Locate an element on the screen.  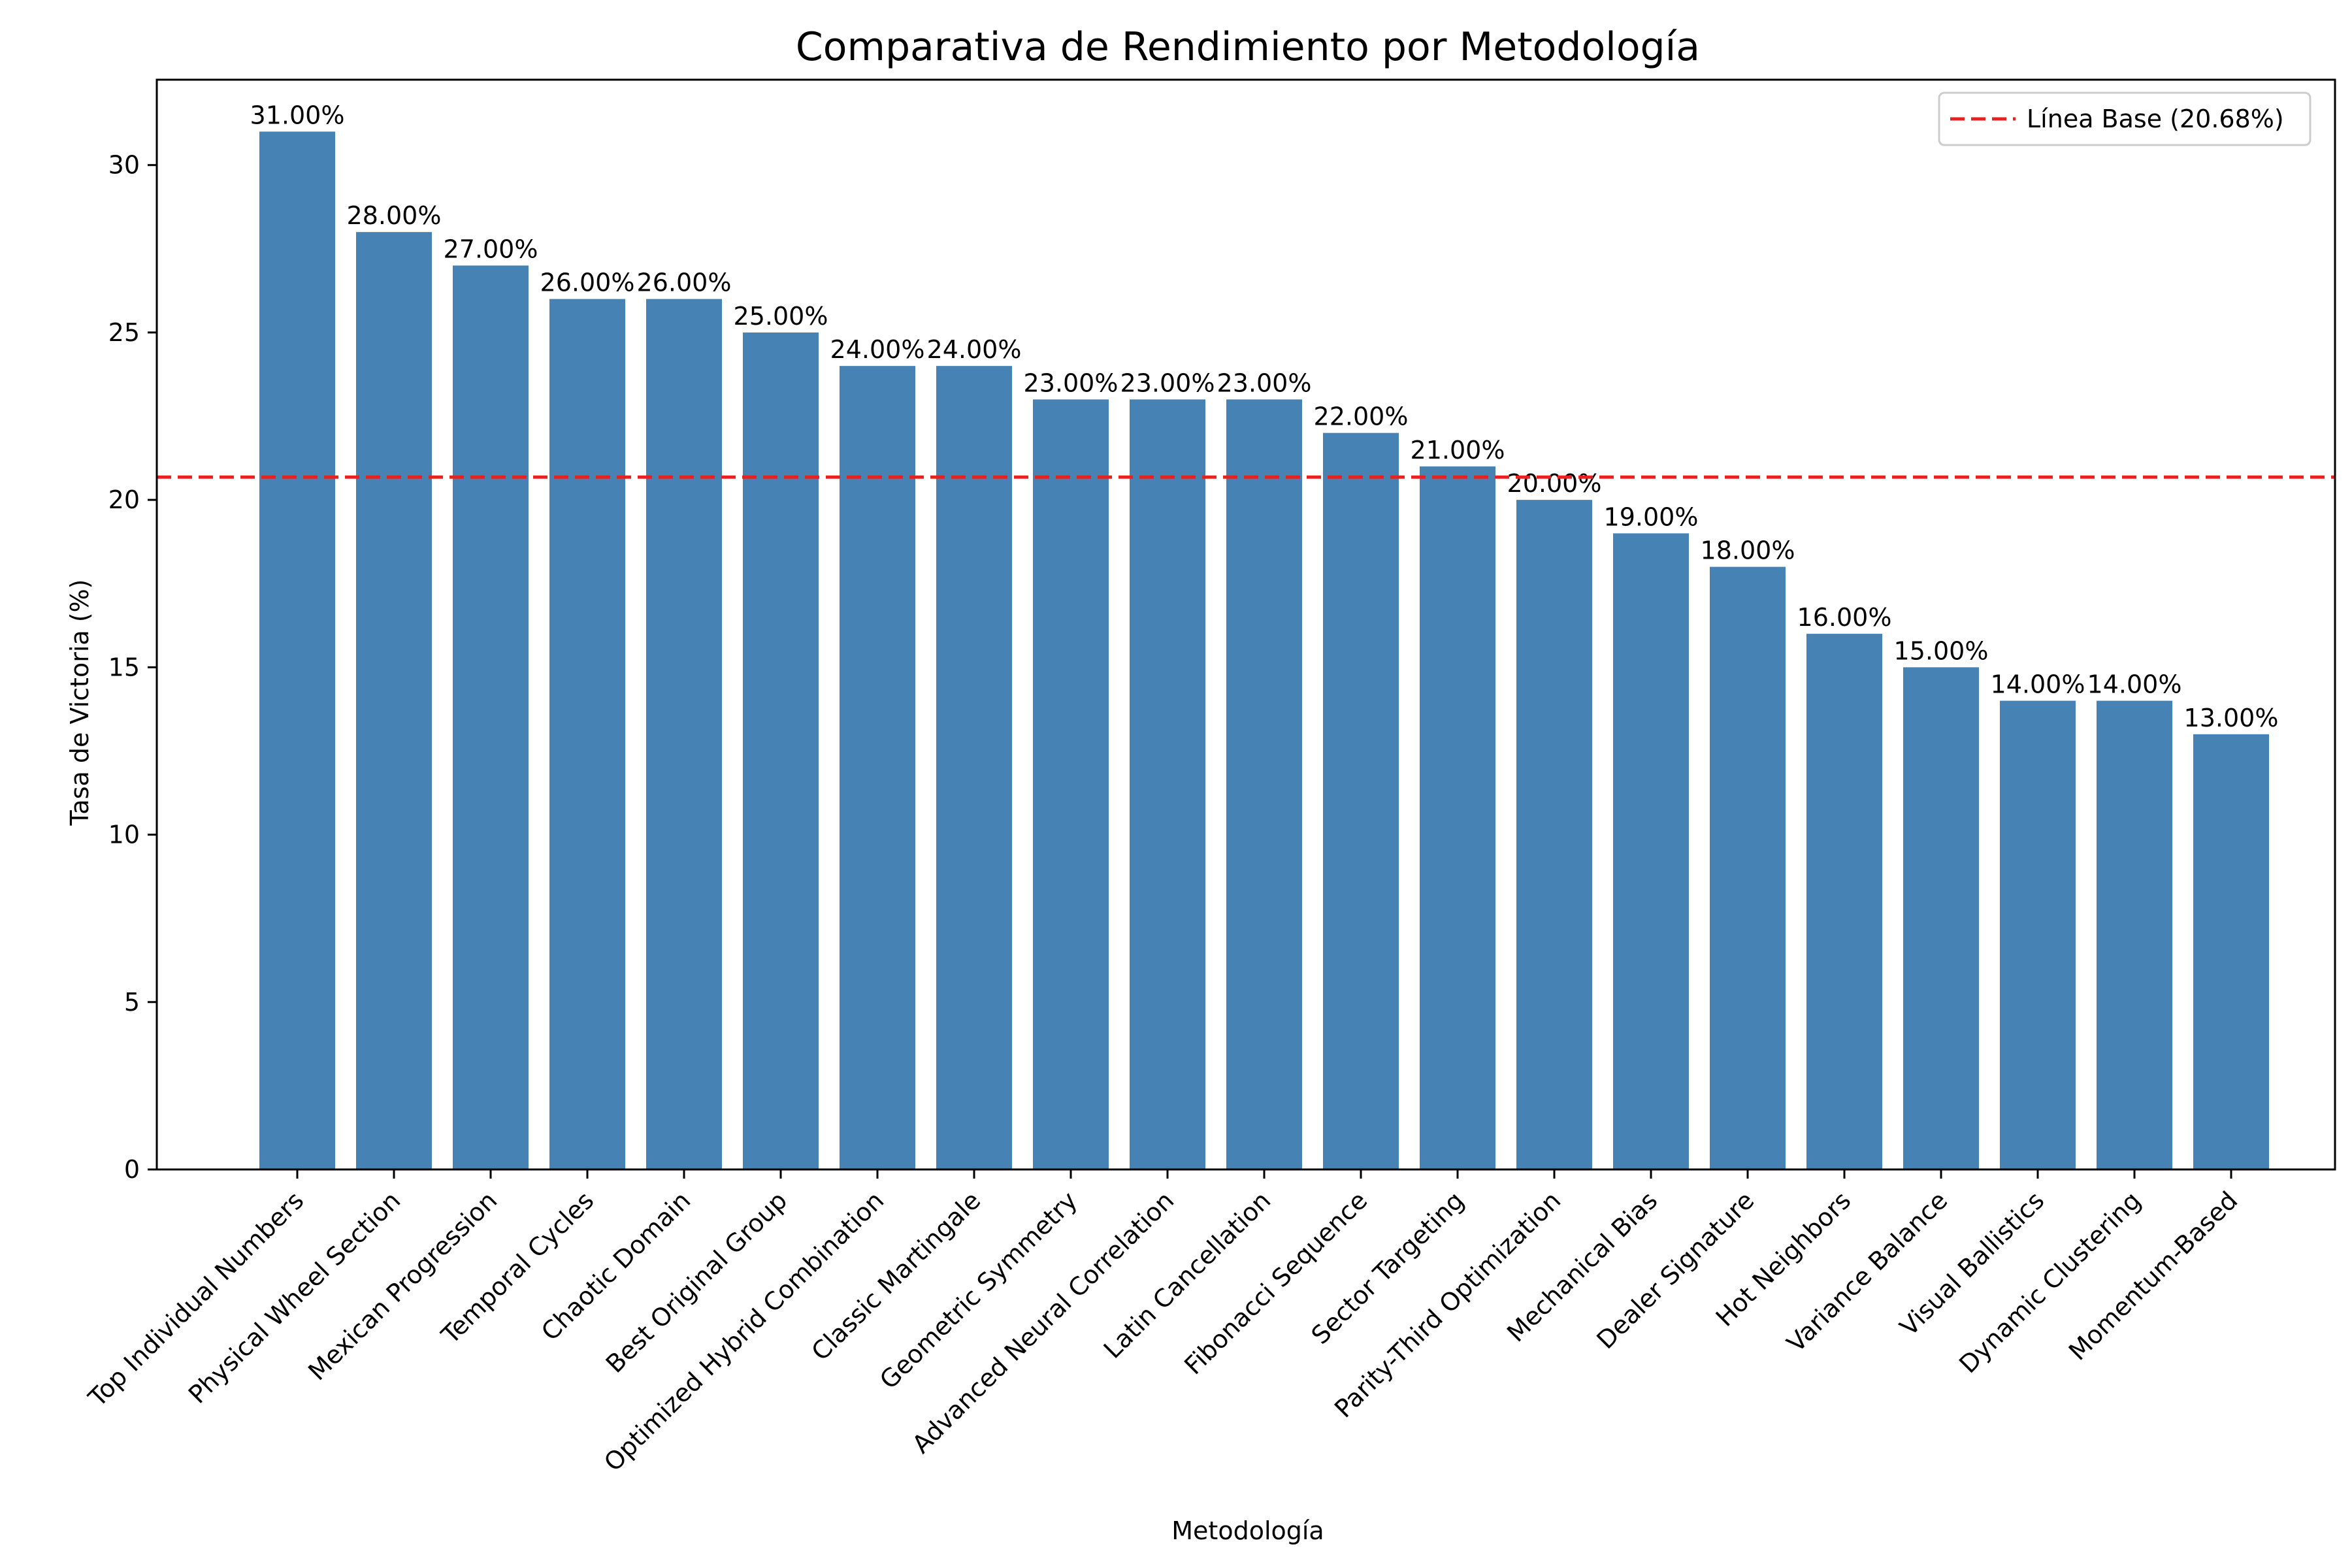
x-tick-label: Fibonacci Sequence is located at coordinates (1276, 1283).